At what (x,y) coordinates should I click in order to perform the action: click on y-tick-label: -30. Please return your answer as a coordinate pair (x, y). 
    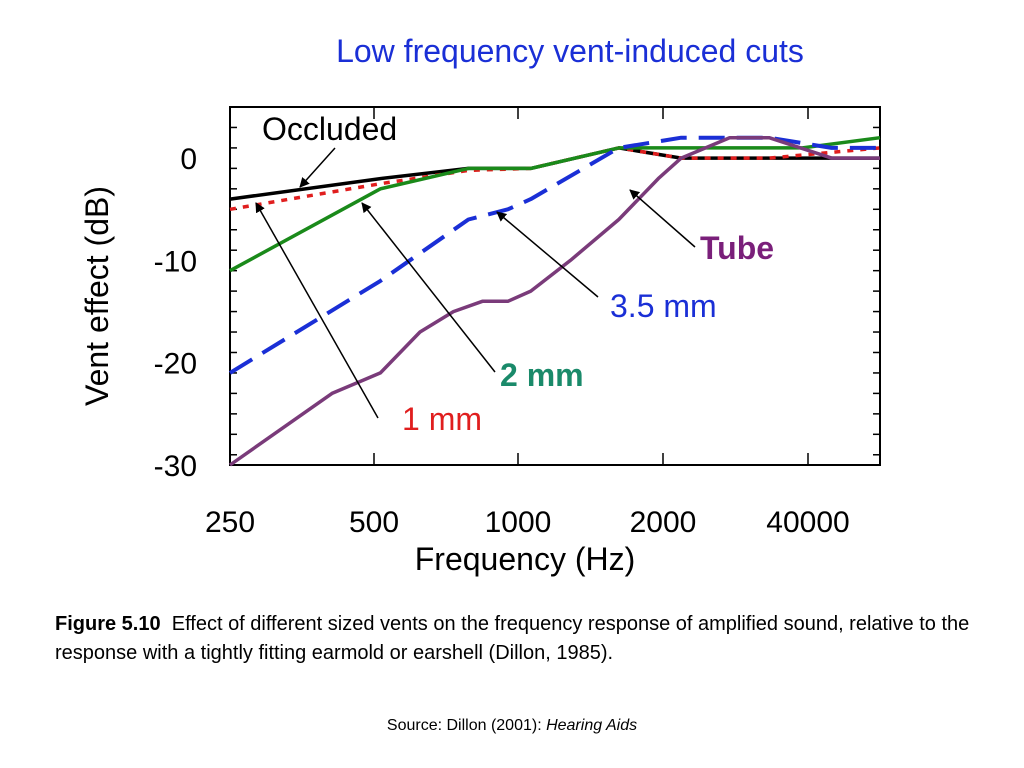
    Looking at the image, I should click on (175, 466).